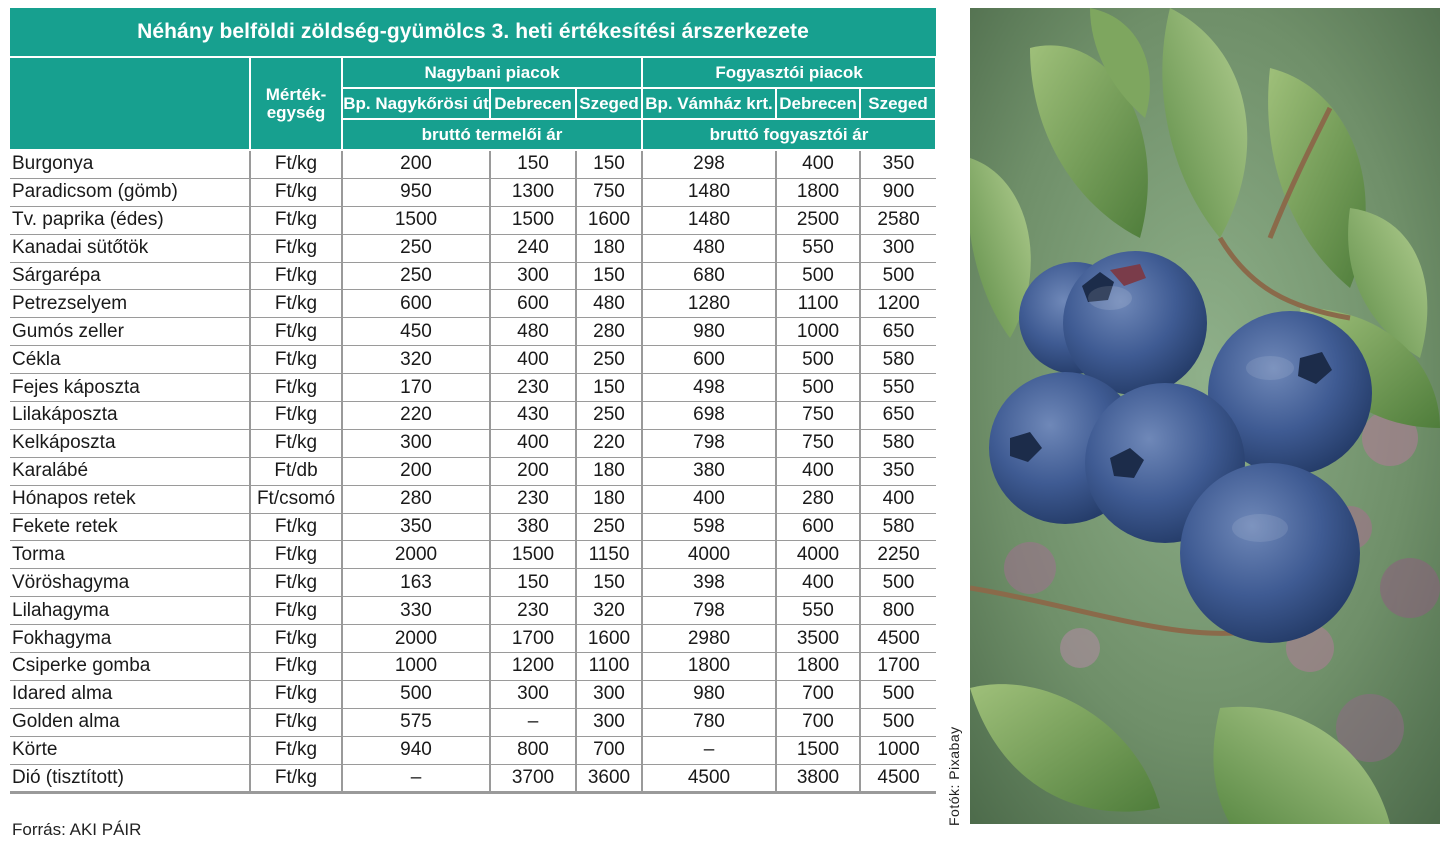  What do you see at coordinates (898, 103) in the screenshot?
I see `market-header-szeged-consumer: Szeged` at bounding box center [898, 103].